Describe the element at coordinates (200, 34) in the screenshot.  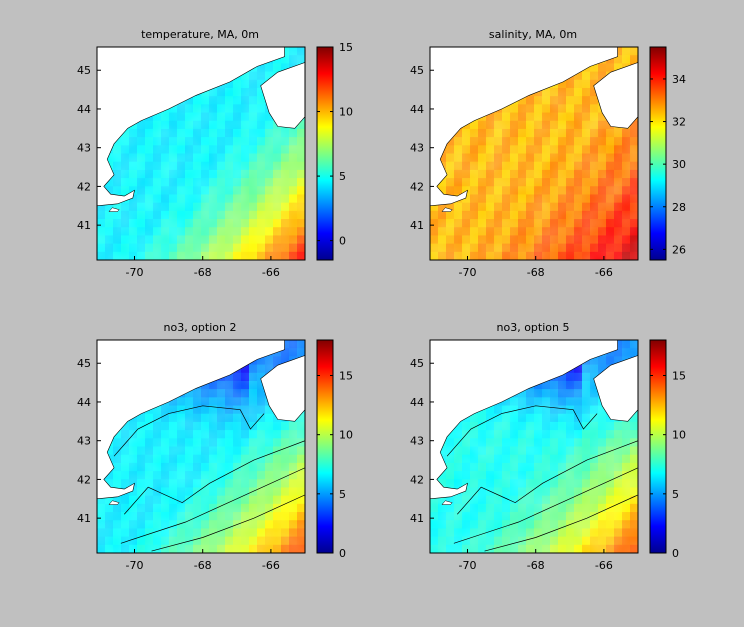
I see `title-temperature: temperature, MA, 0m` at that location.